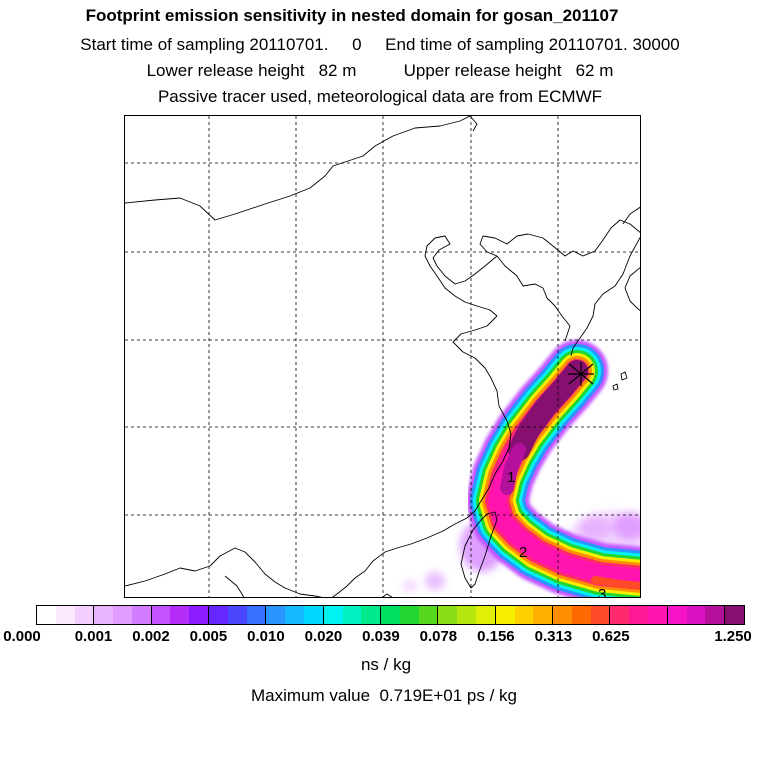  I want to click on colorbar-tick-label: 0.313, so click(553, 636).